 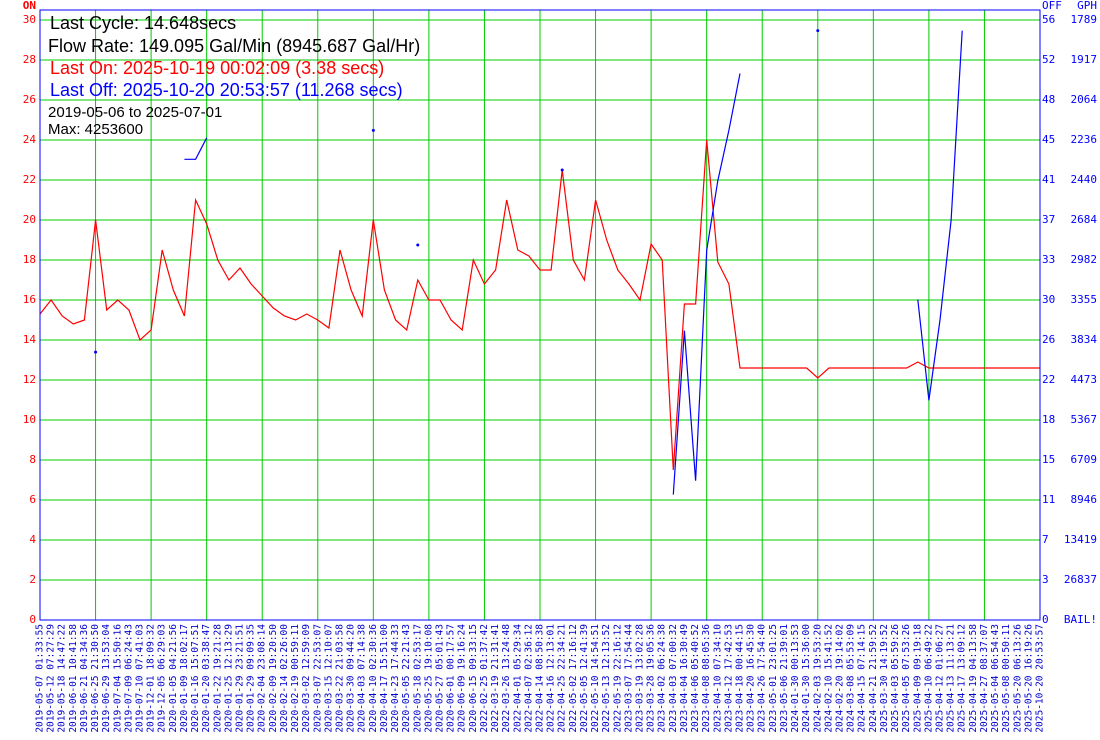 I want to click on max-value: Max: 4253600, so click(x=95, y=129).